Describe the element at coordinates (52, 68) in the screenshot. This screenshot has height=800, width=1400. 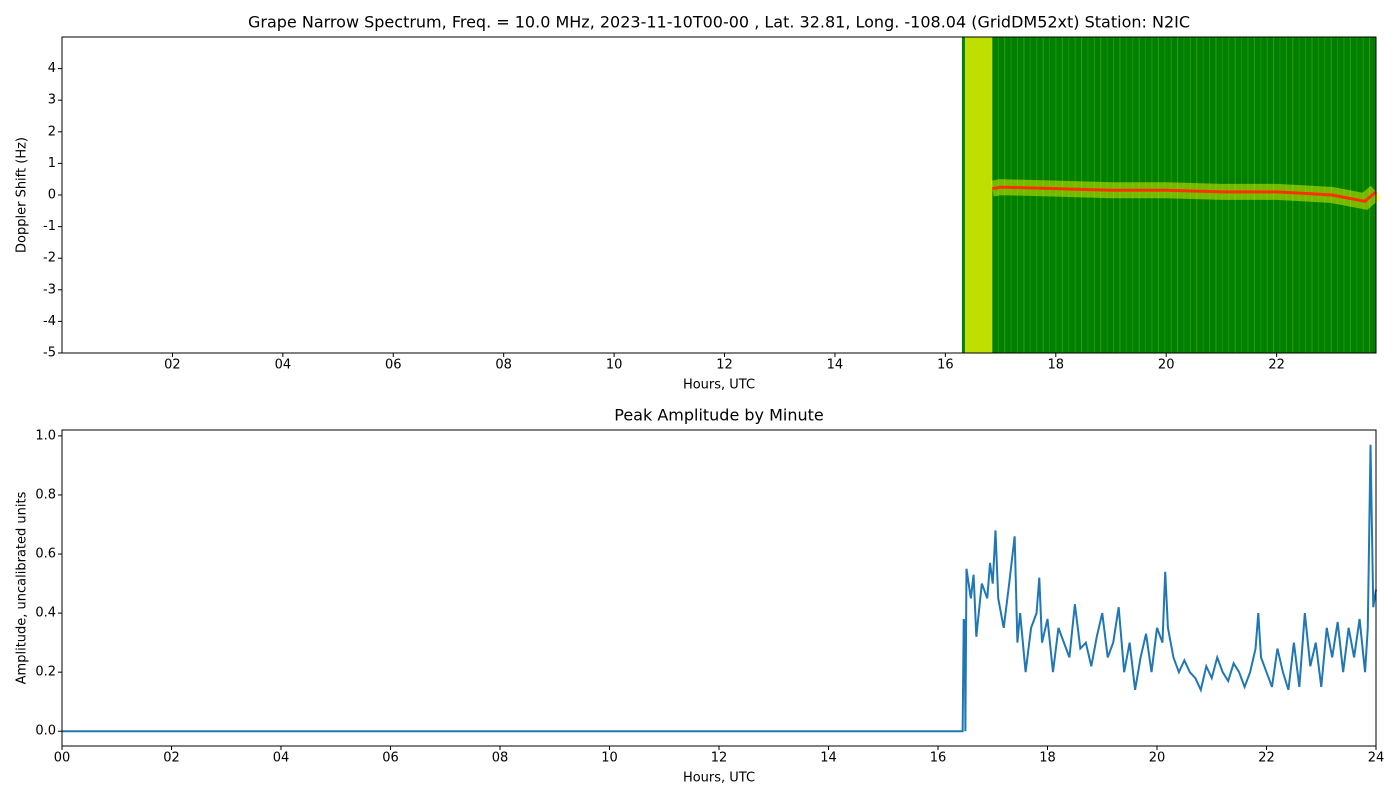
I see `y-tick-label: 4` at that location.